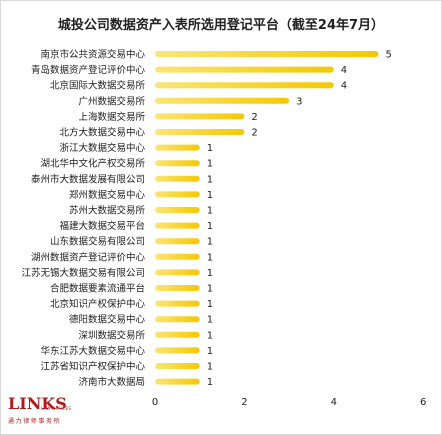 This screenshot has height=435, width=442. I want to click on law-firm-logo: LINKS LAW OFFICES 通力律师事务所, so click(41, 413).